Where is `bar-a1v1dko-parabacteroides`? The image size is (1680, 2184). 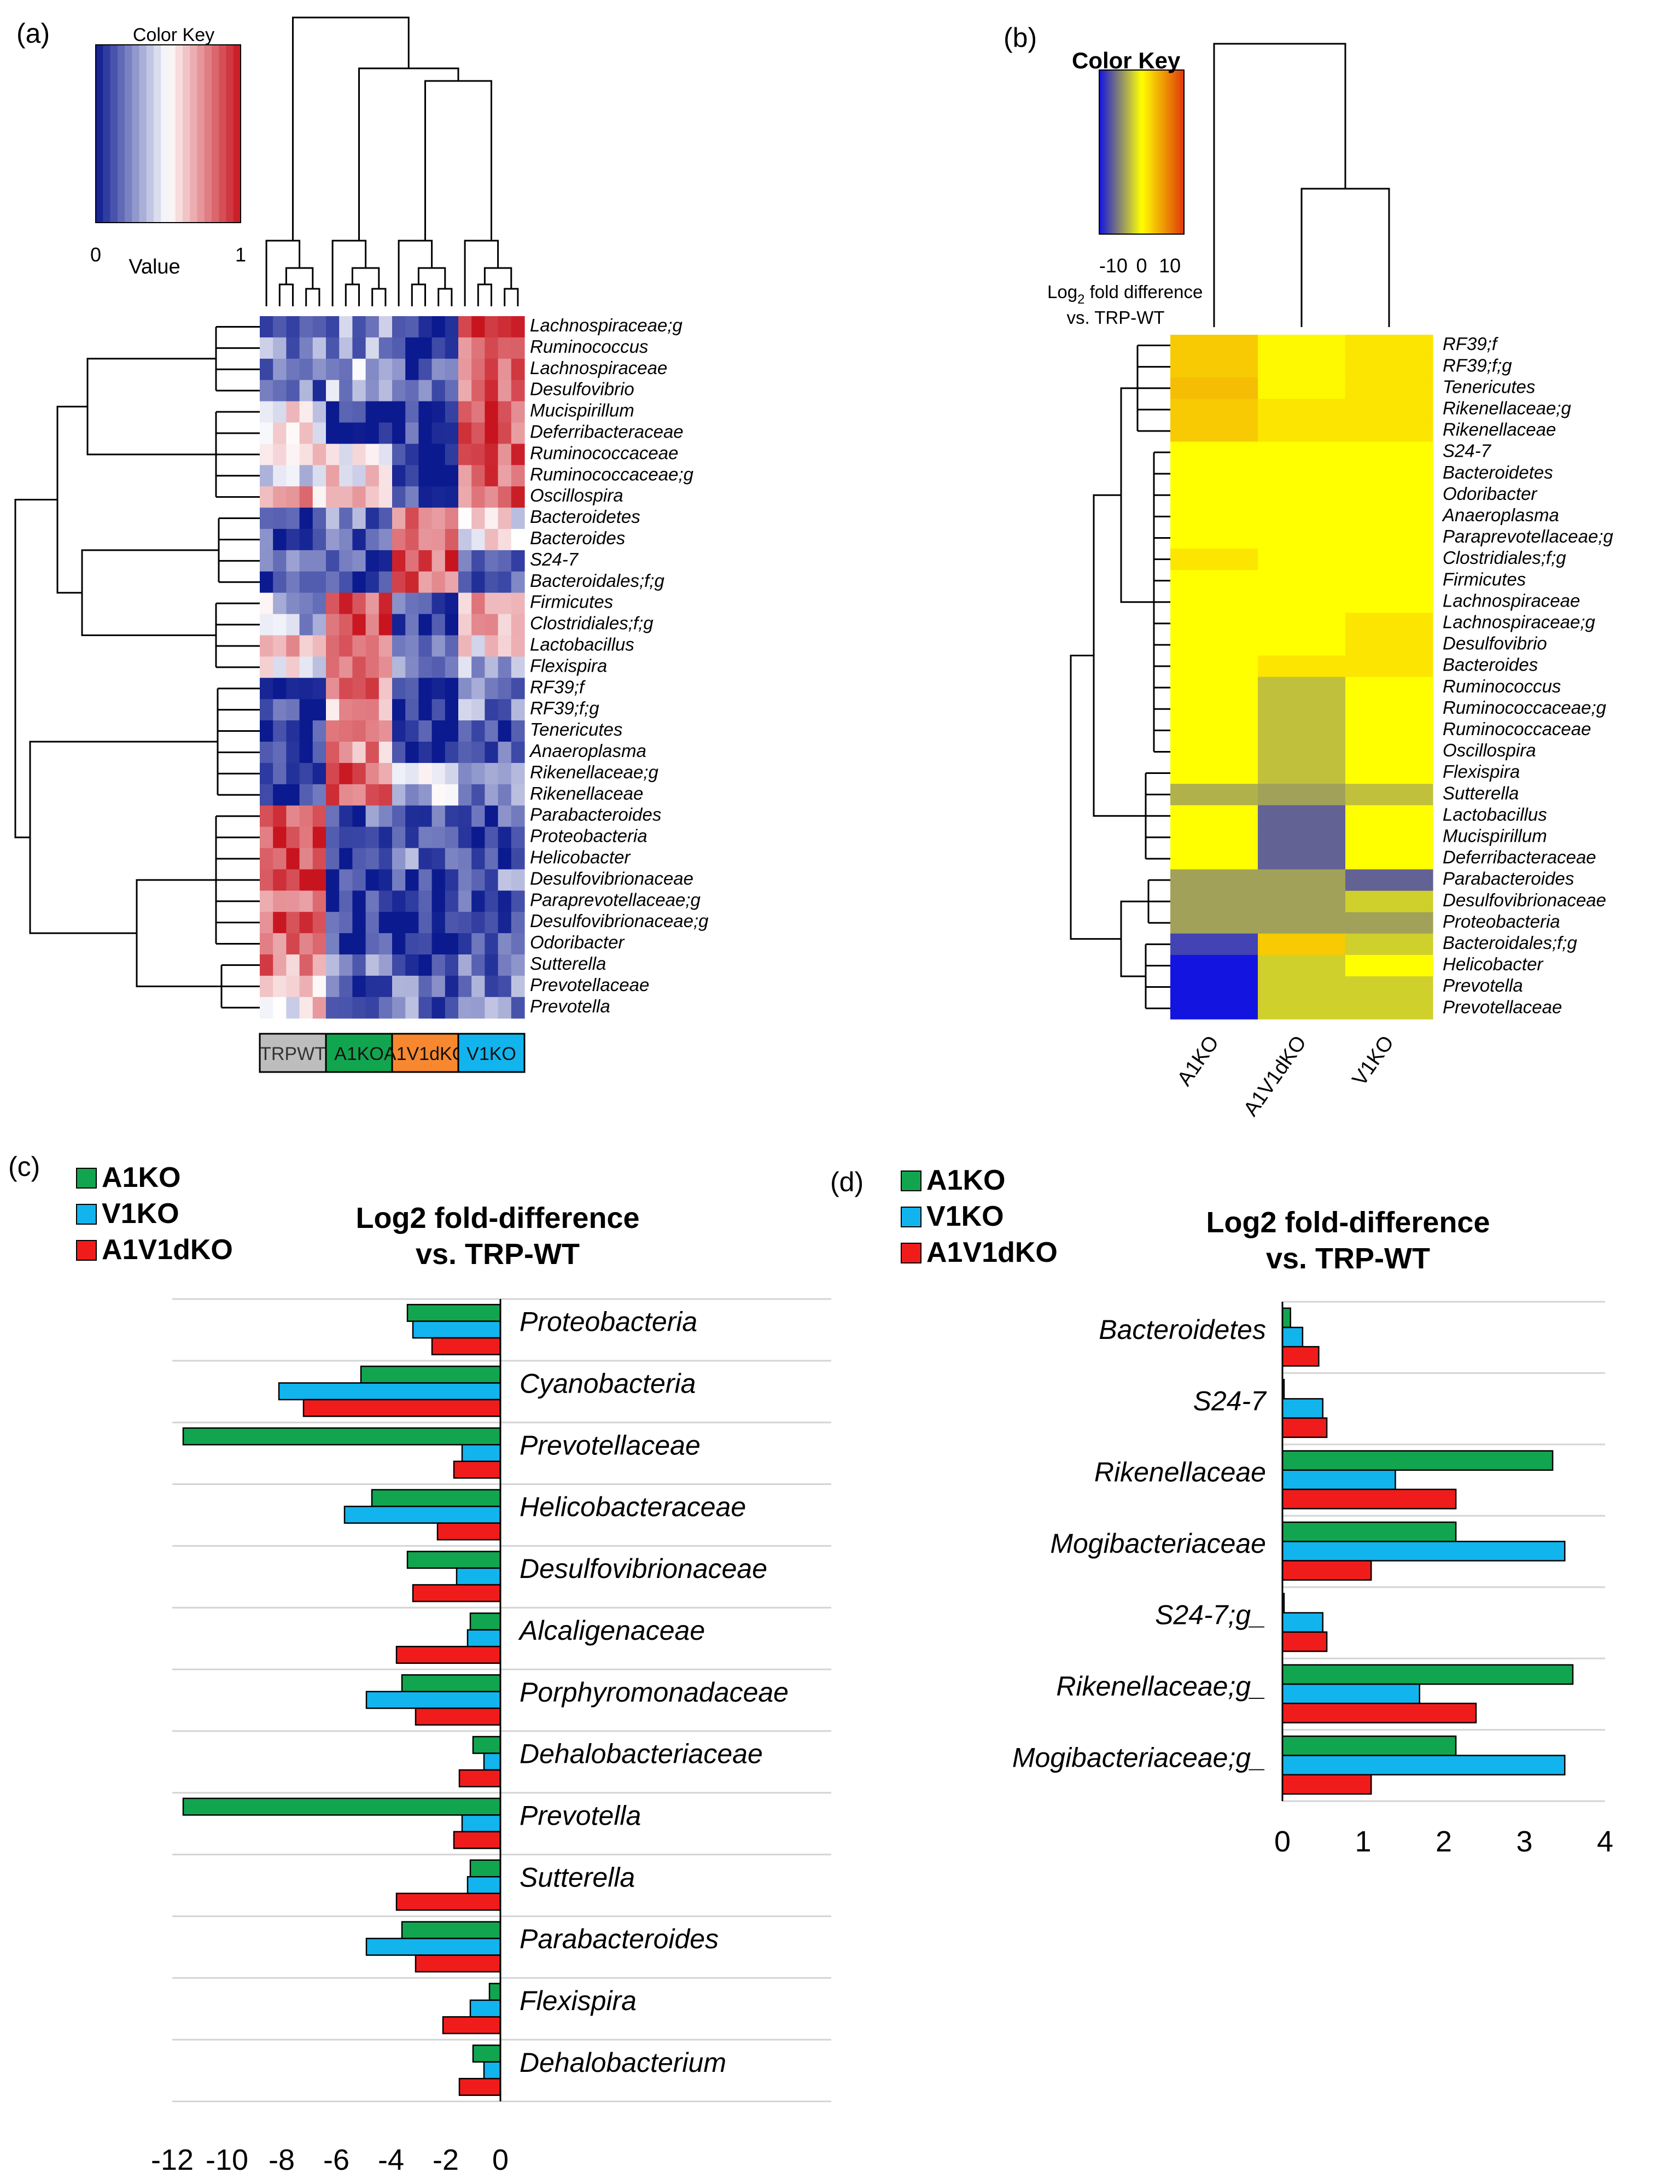
bar-a1v1dko-parabacteroides is located at coordinates (458, 1963).